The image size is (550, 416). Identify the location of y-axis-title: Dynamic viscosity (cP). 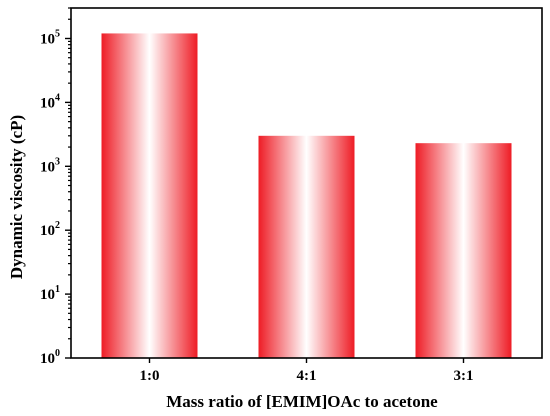
(16, 197).